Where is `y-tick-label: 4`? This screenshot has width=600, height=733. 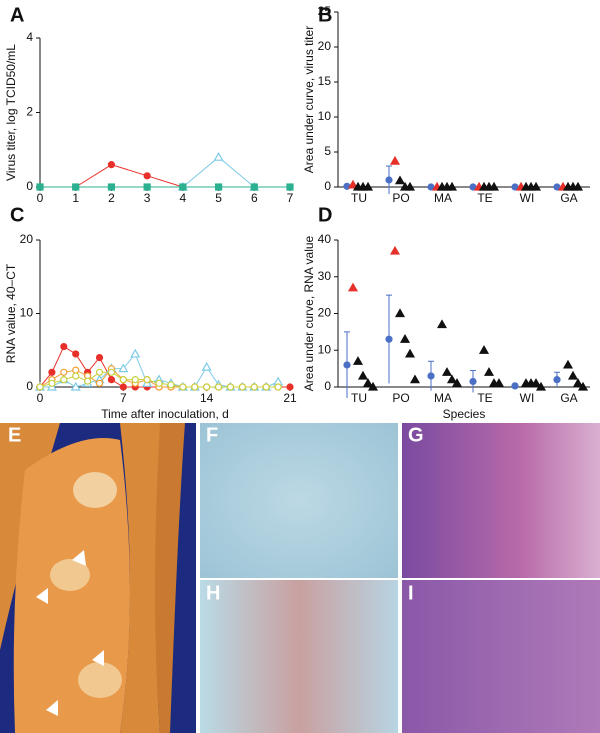
y-tick-label: 4 is located at coordinates (29, 37).